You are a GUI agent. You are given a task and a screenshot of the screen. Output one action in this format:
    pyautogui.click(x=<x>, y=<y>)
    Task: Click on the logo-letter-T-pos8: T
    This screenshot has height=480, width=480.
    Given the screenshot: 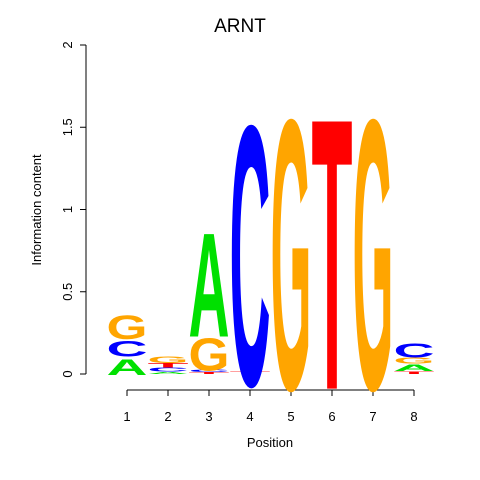 What is the action you would take?
    pyautogui.click(x=414, y=373)
    